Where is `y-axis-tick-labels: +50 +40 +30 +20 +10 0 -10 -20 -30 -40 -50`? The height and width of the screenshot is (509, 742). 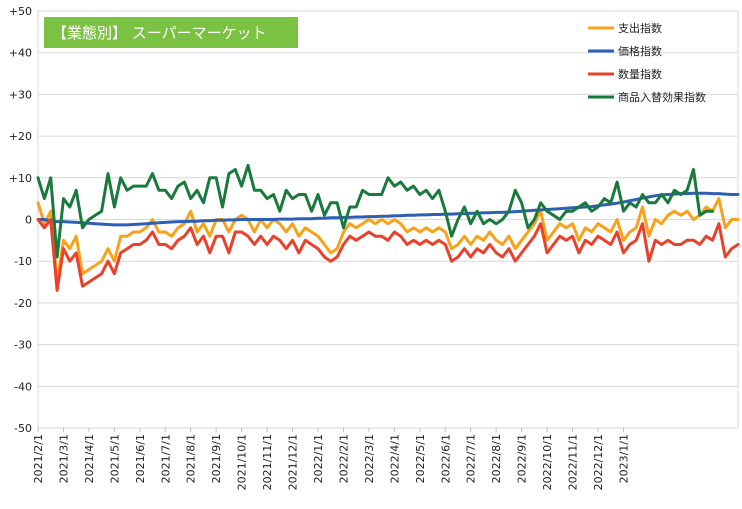
y-axis-tick-labels: +50 +40 +30 +20 +10 0 -10 -20 -30 -40 -50 is located at coordinates (20, 220).